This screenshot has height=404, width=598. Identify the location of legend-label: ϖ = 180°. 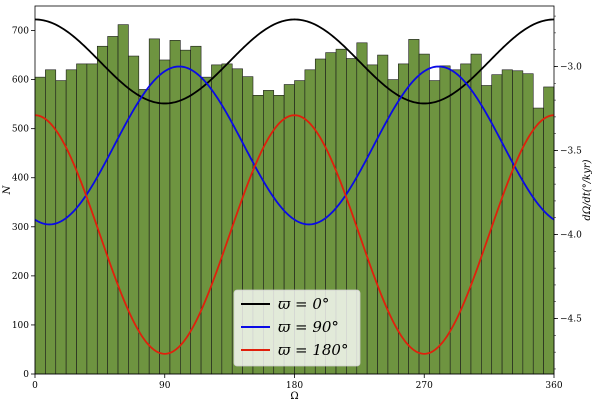
(313, 350).